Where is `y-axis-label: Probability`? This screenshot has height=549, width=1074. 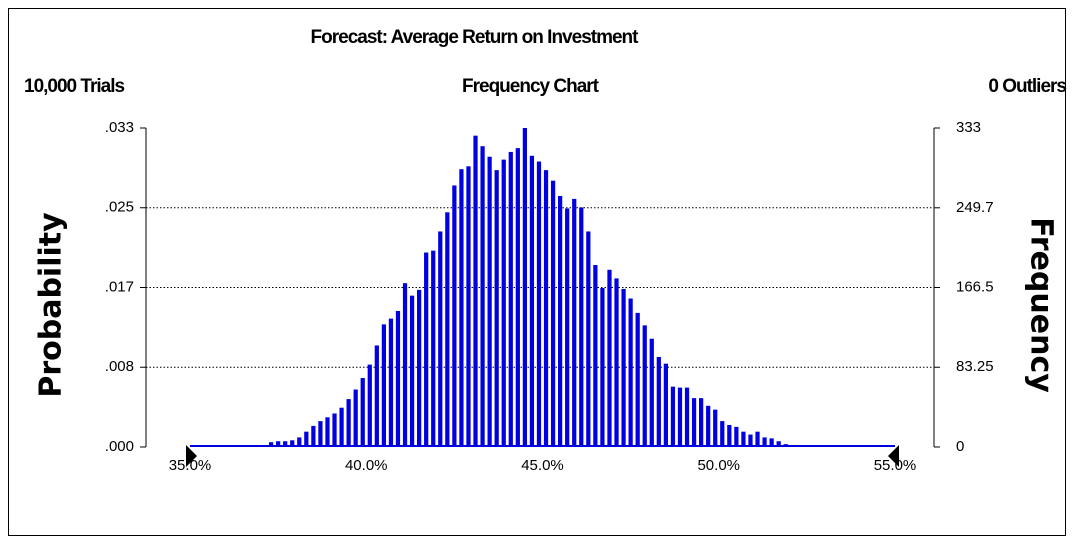
y-axis-label: Probability is located at coordinates (51, 305).